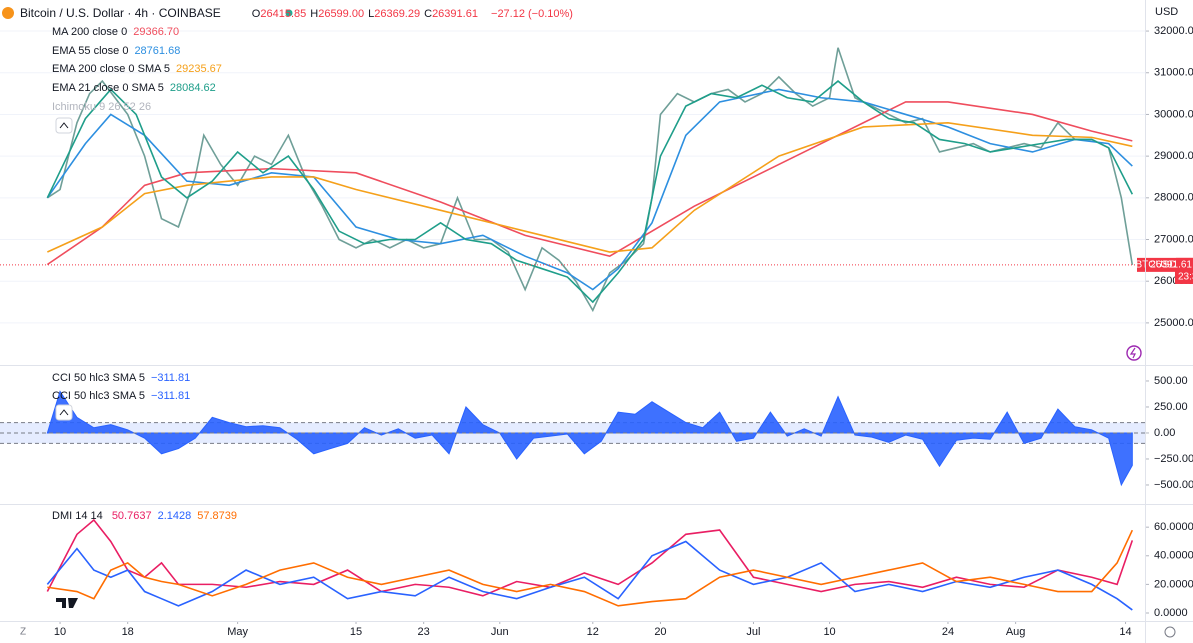 Image resolution: width=1193 pixels, height=643 pixels. What do you see at coordinates (1173, 584) in the screenshot?
I see `y-tick-label: 20.0000` at bounding box center [1173, 584].